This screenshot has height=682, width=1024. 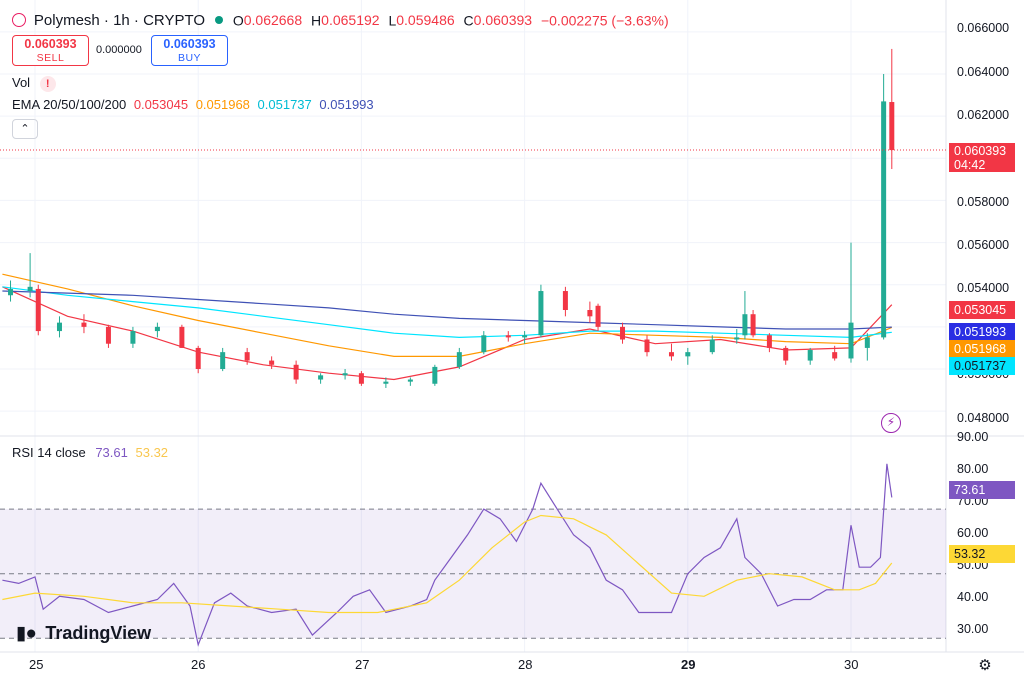 What do you see at coordinates (983, 115) in the screenshot?
I see `price-tick: 0.062000` at bounding box center [983, 115].